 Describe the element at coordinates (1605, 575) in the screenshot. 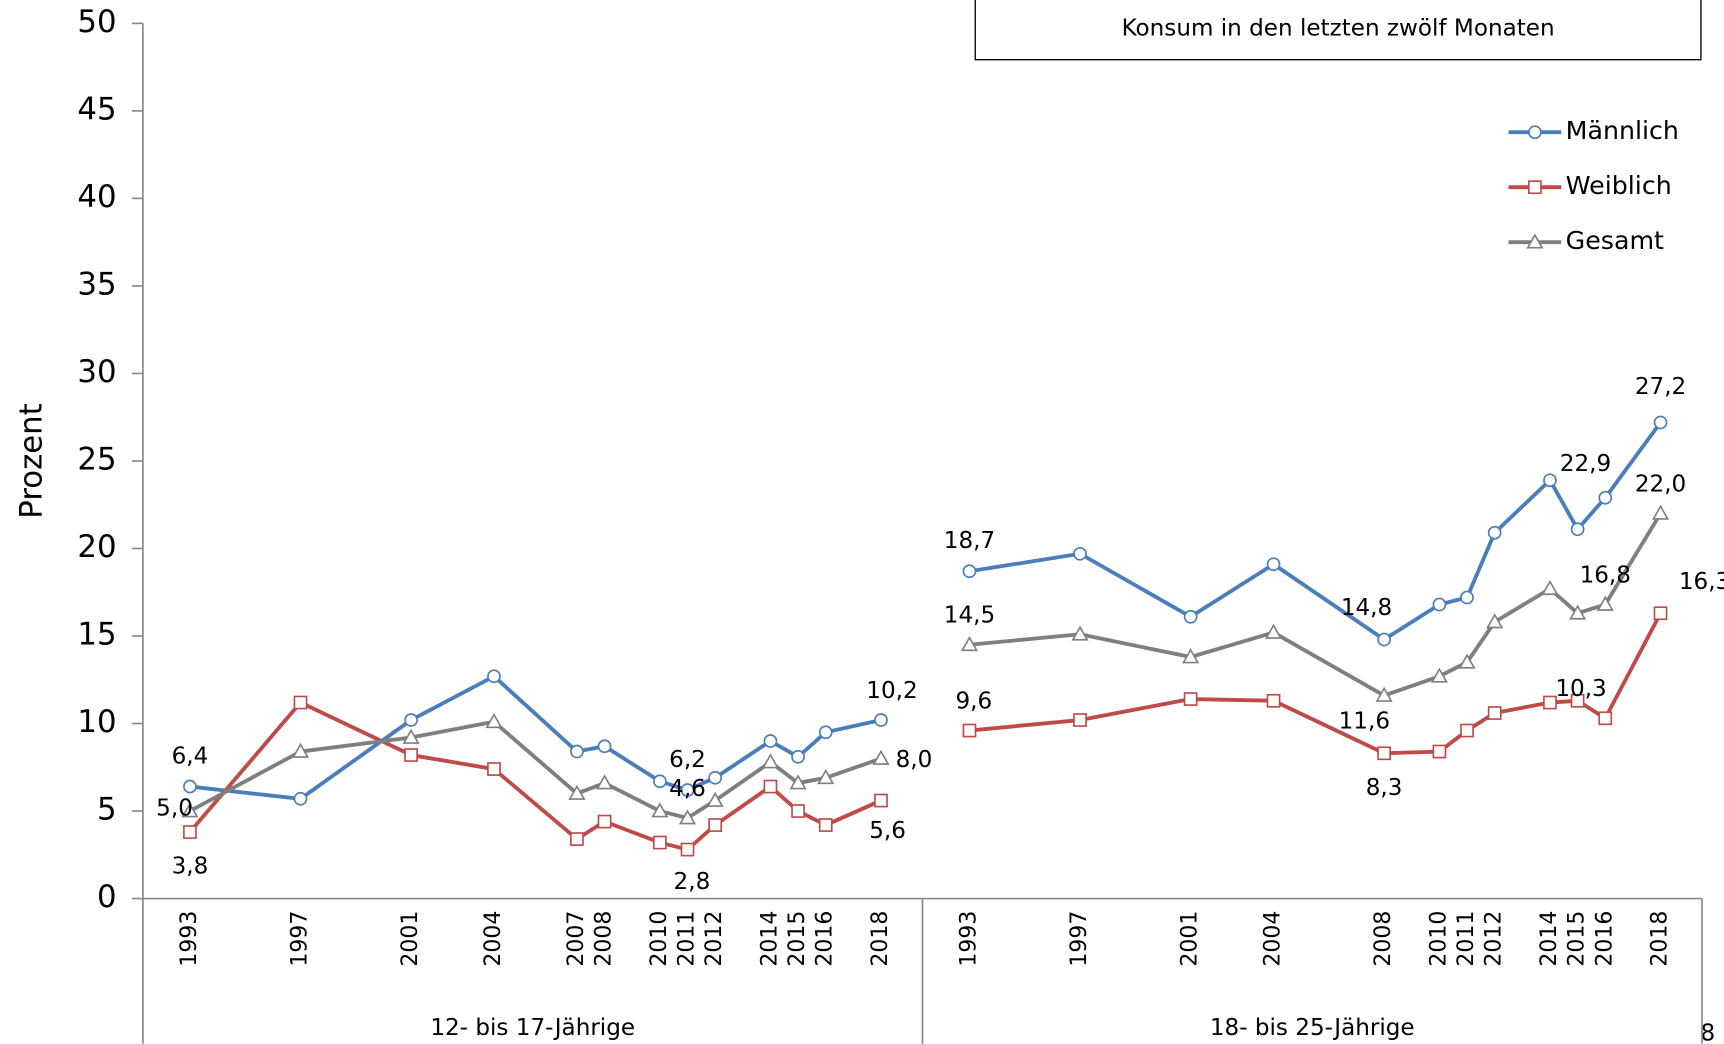

I see `data-label: 16,8` at that location.